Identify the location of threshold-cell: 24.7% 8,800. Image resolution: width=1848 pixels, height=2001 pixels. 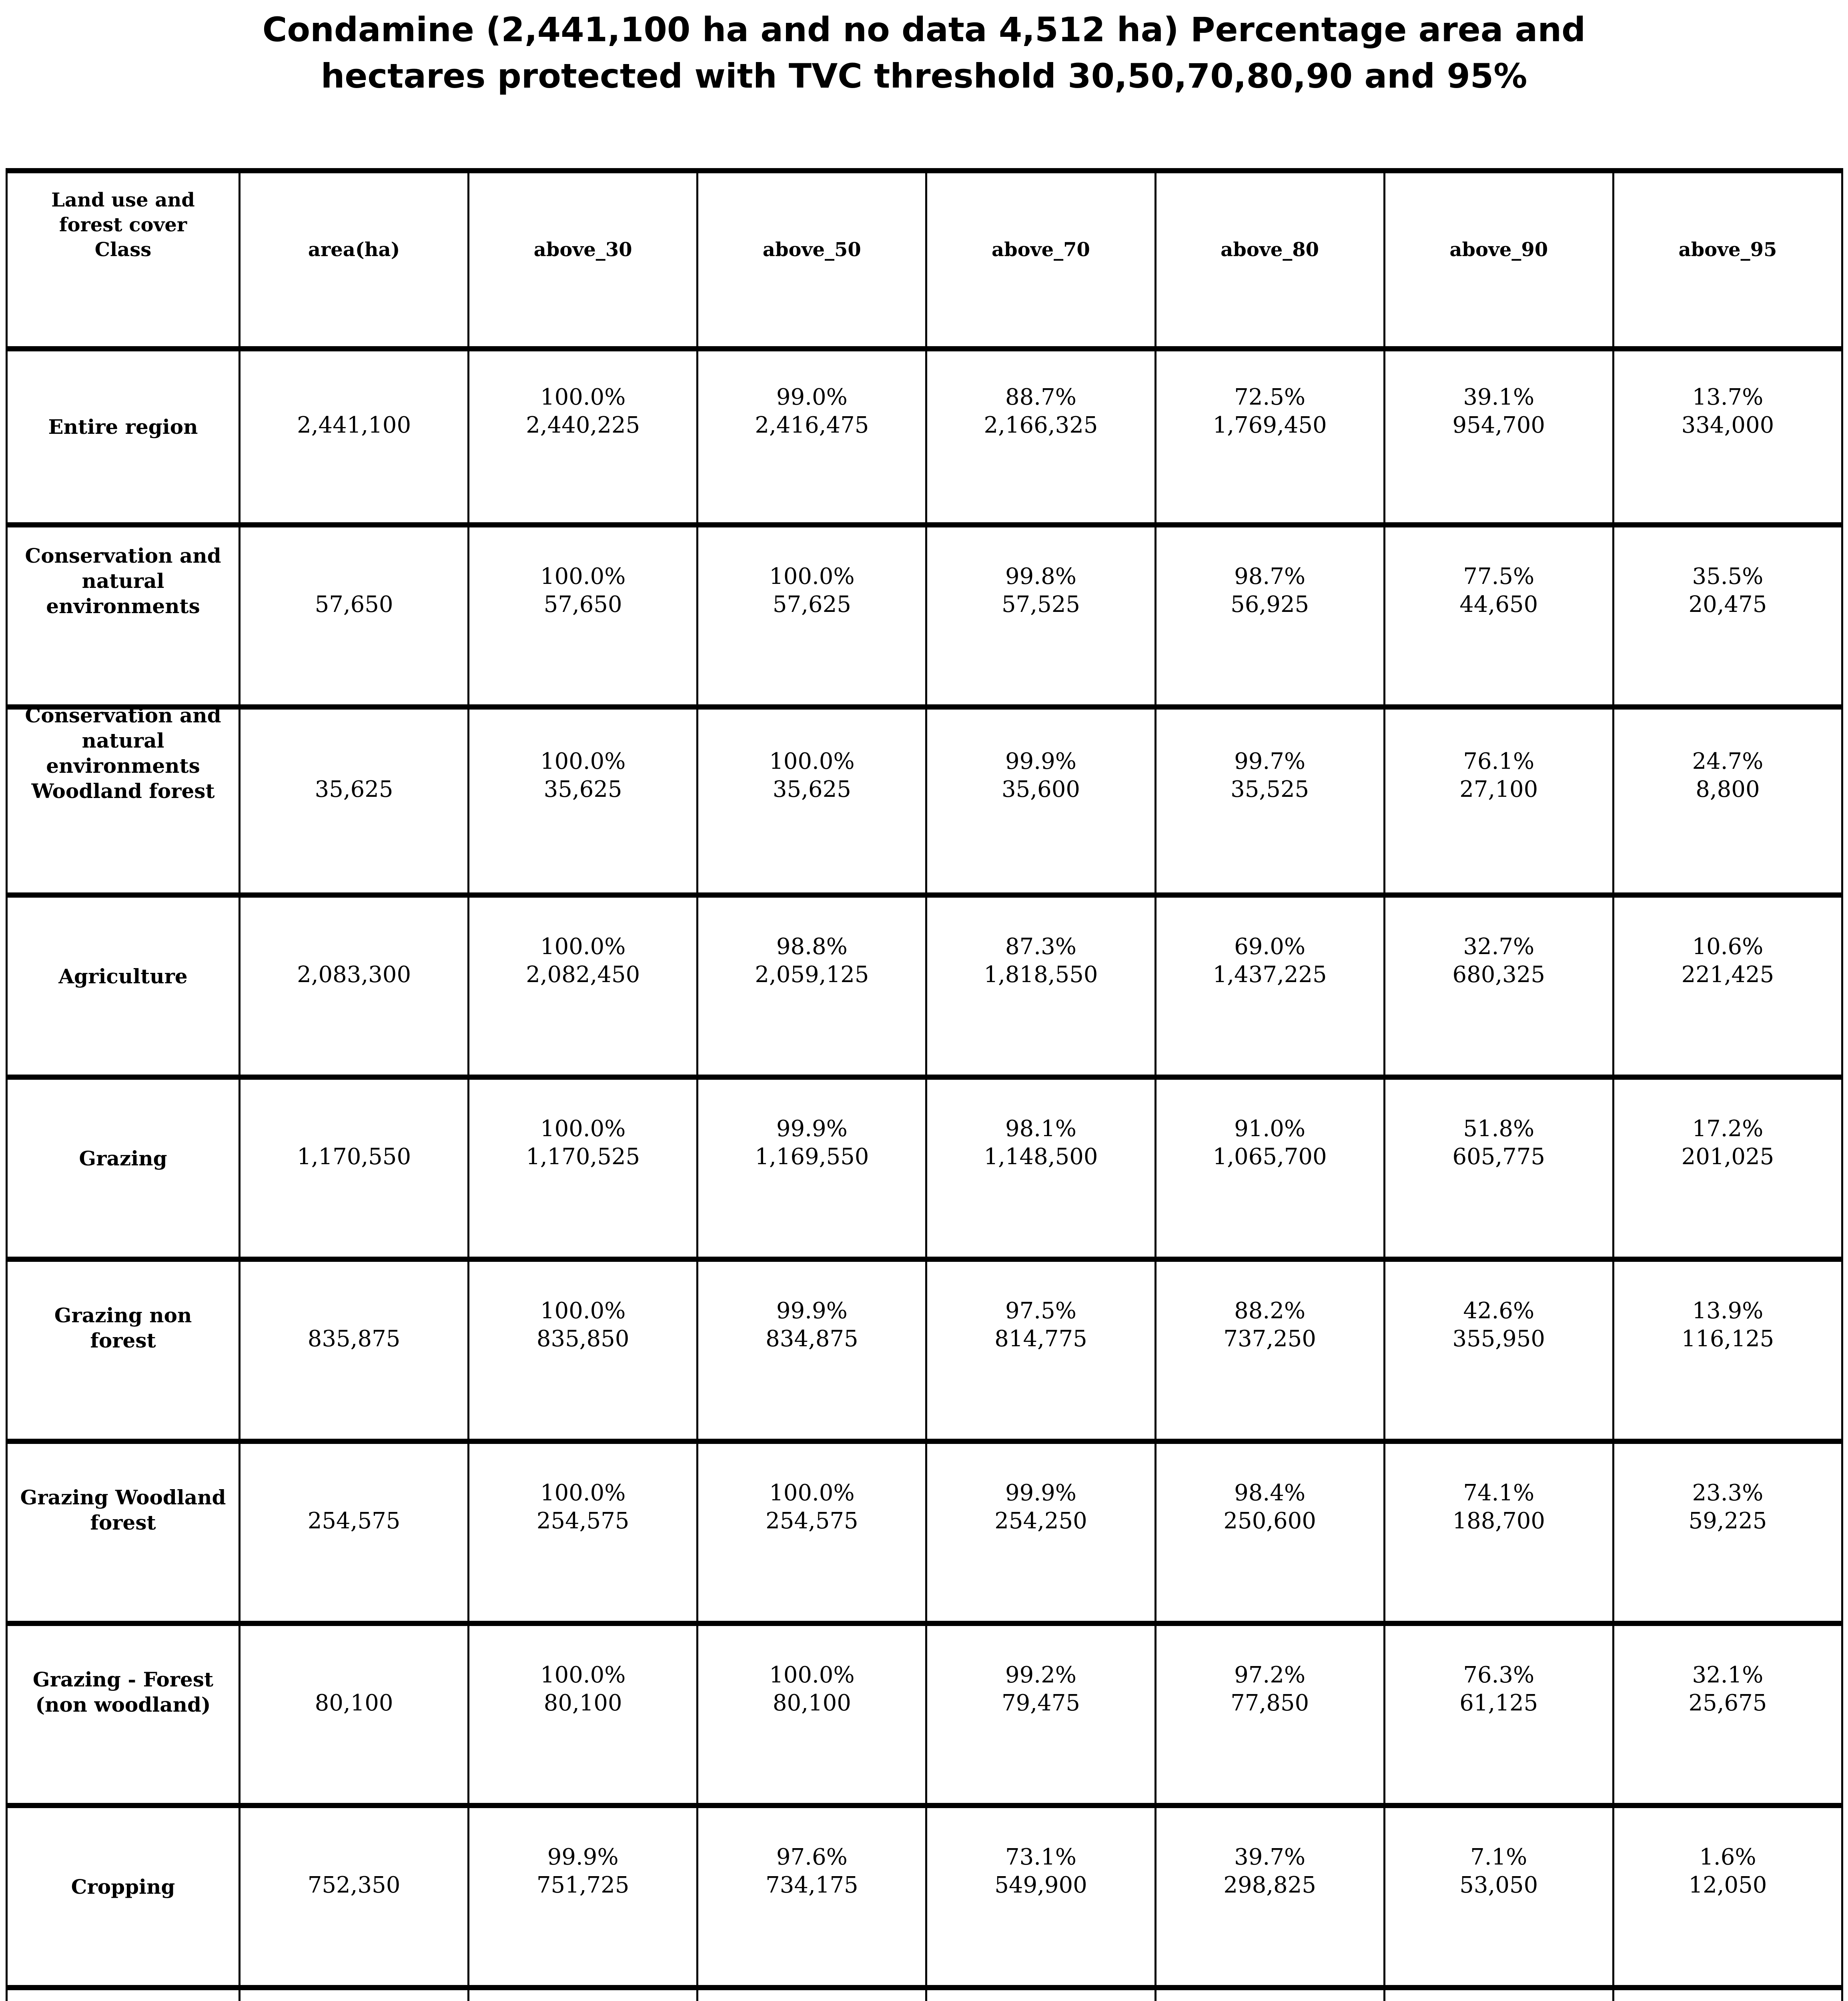
(1728, 801).